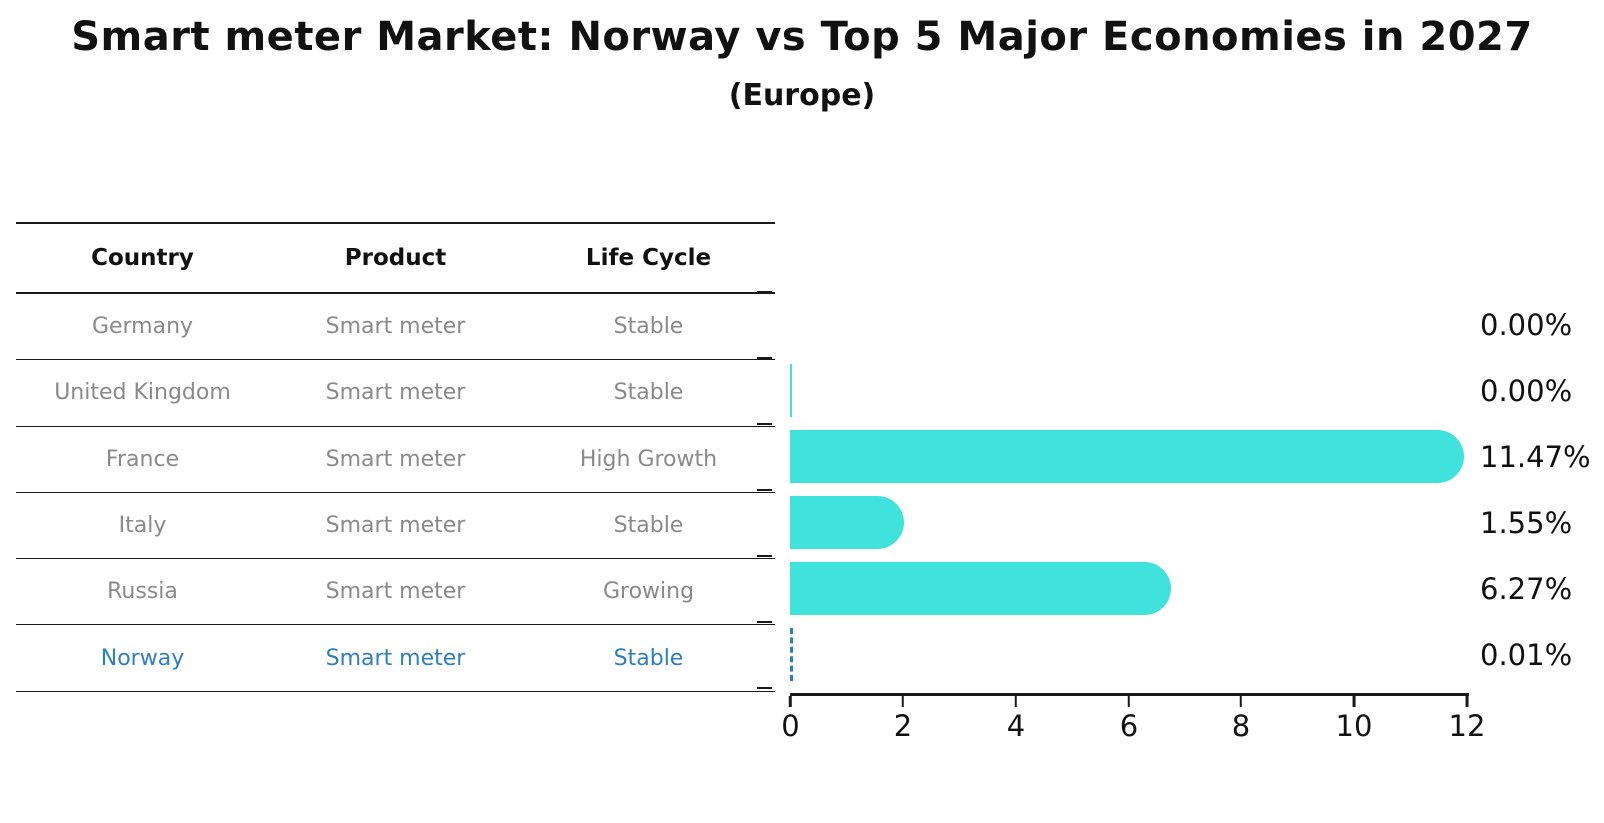  I want to click on col-header-product: Product, so click(395, 258).